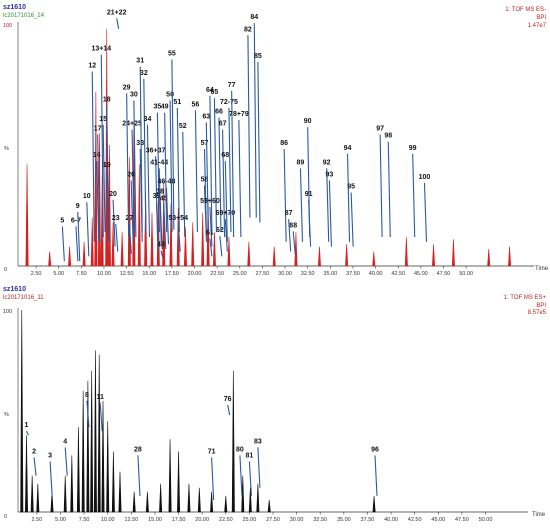 Image resolution: width=550 pixels, height=528 pixels. Describe the element at coordinates (58, 274) in the screenshot. I see `top-xtick-label: 5.00` at that location.